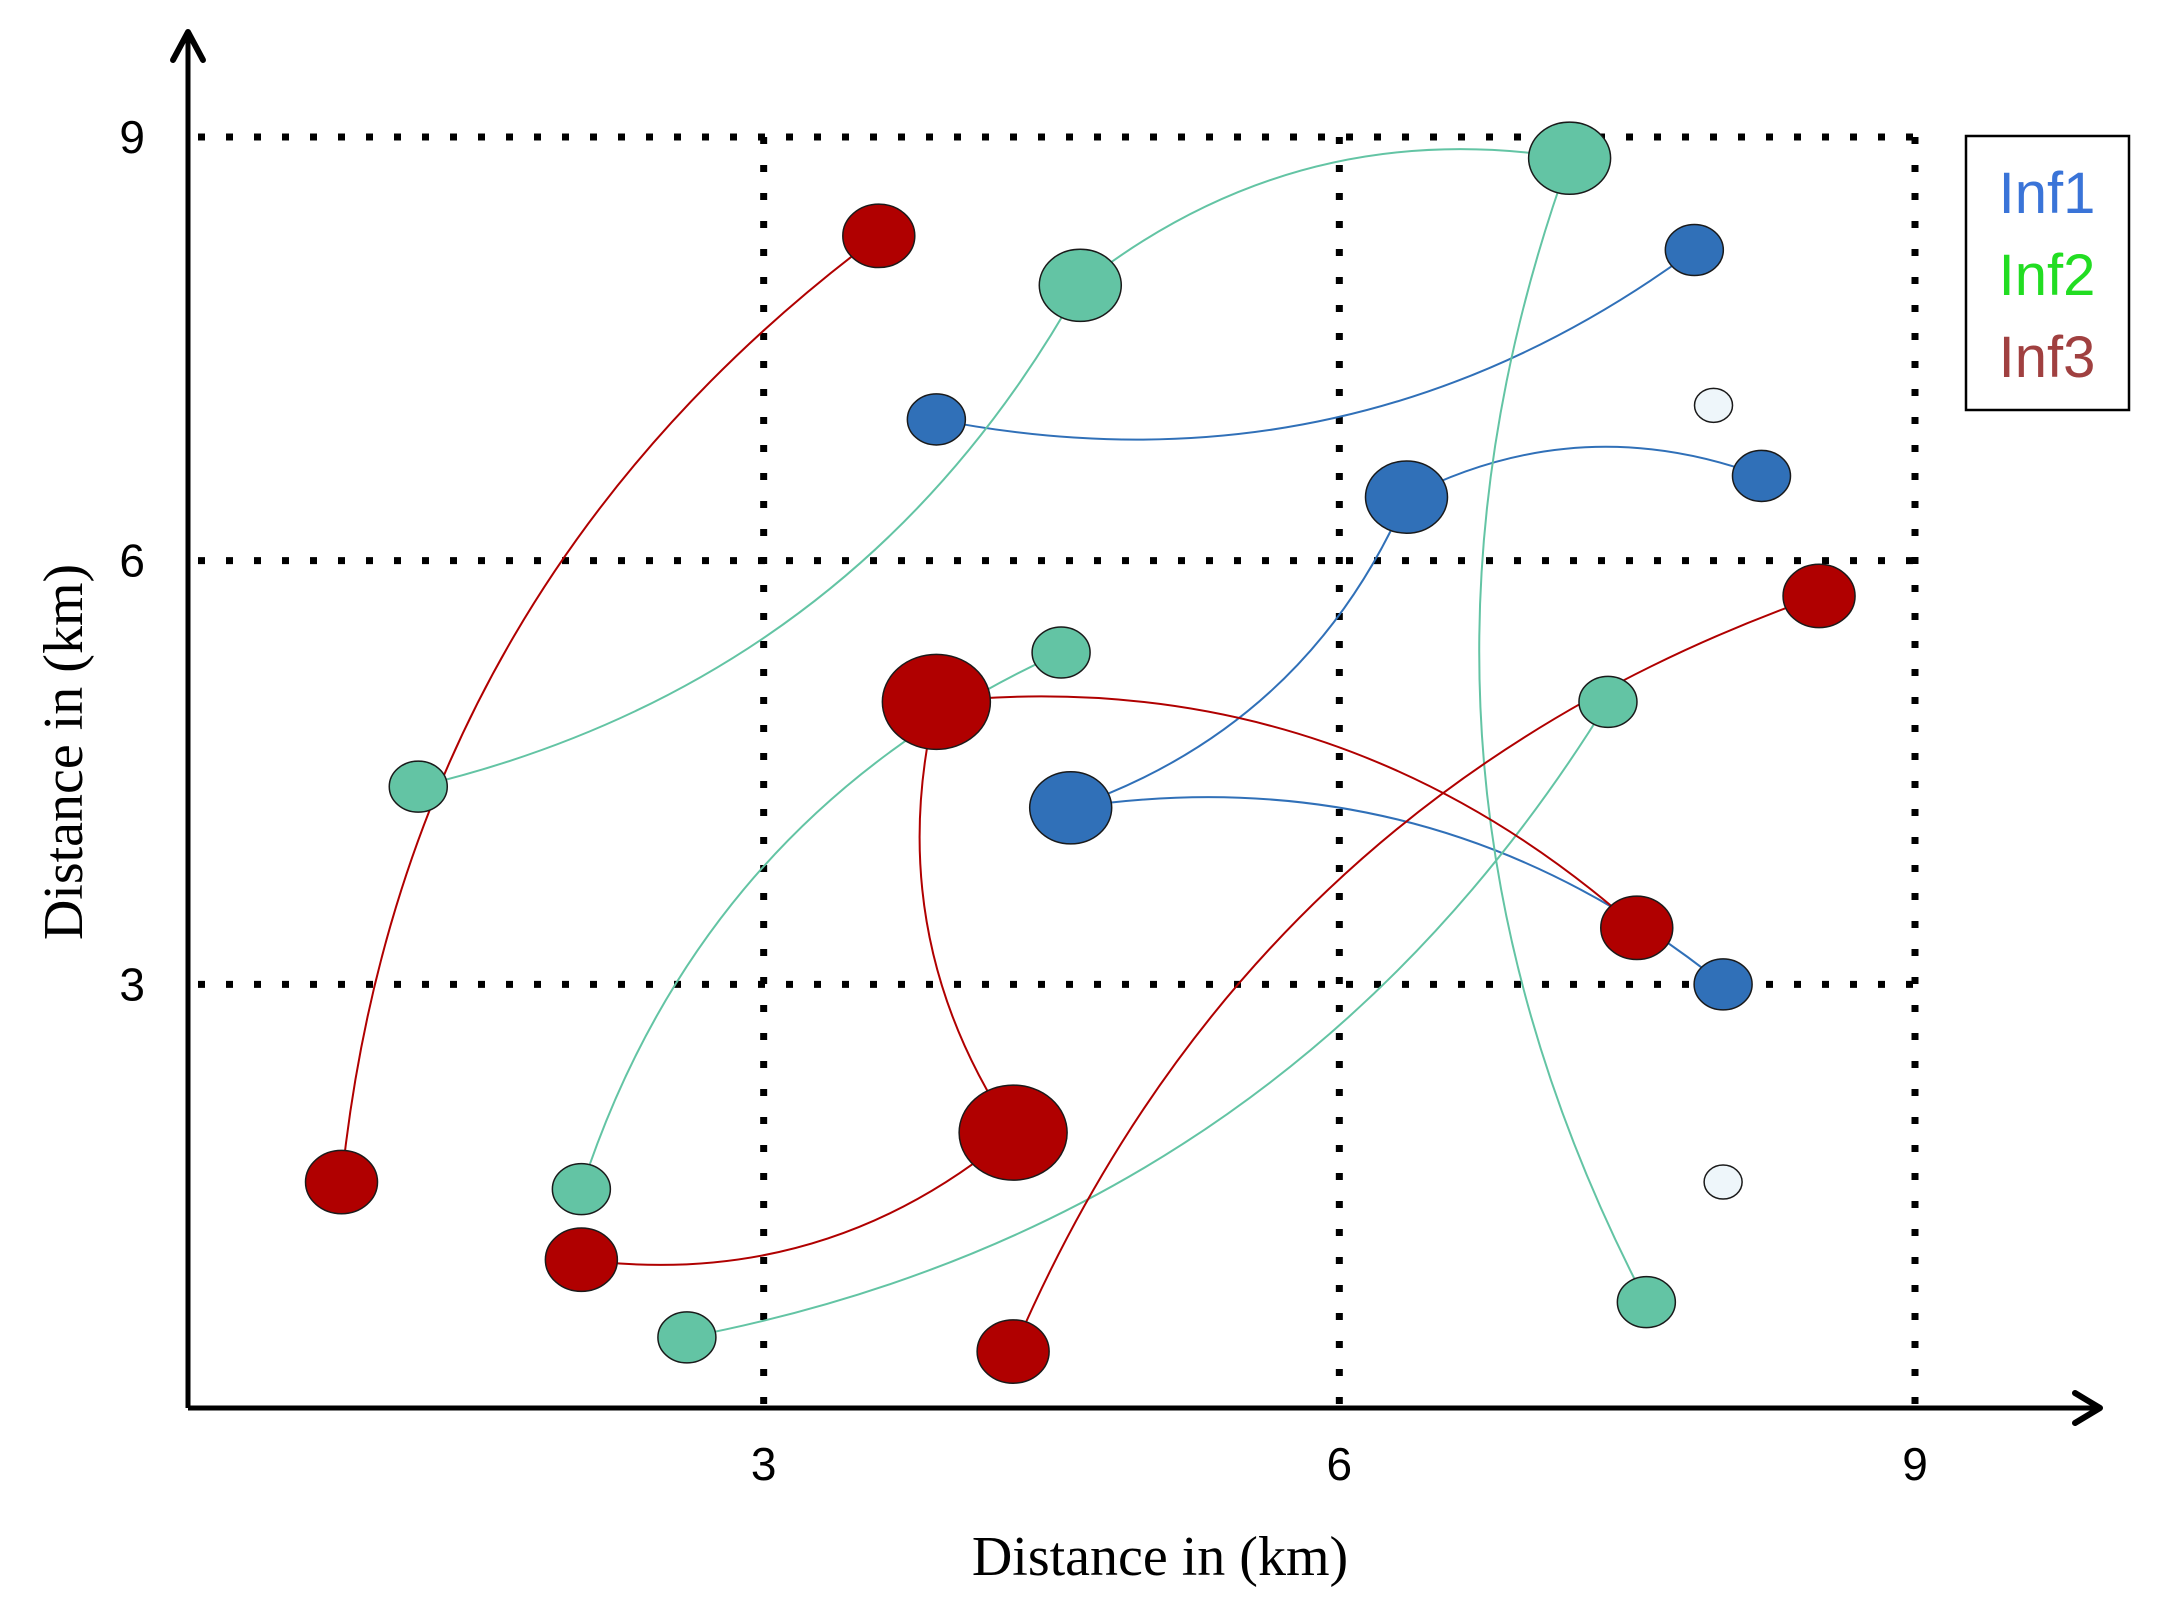  What do you see at coordinates (188, 46) in the screenshot?
I see `y-axis-arrow` at bounding box center [188, 46].